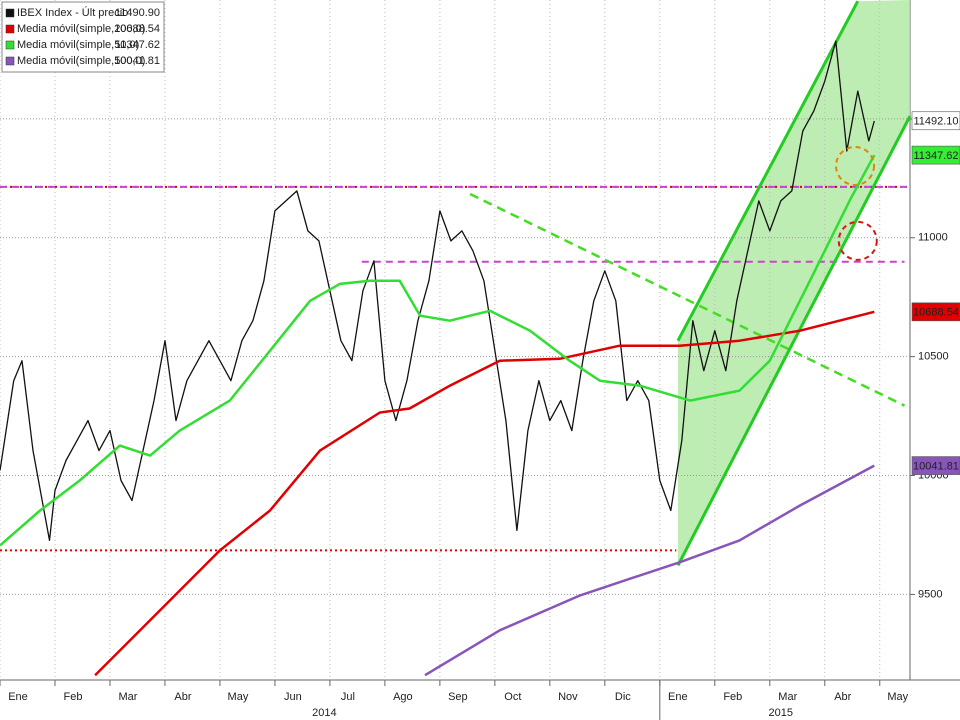 This screenshot has width=960, height=720. What do you see at coordinates (933, 357) in the screenshot?
I see `y-tick-label: 10500` at bounding box center [933, 357].